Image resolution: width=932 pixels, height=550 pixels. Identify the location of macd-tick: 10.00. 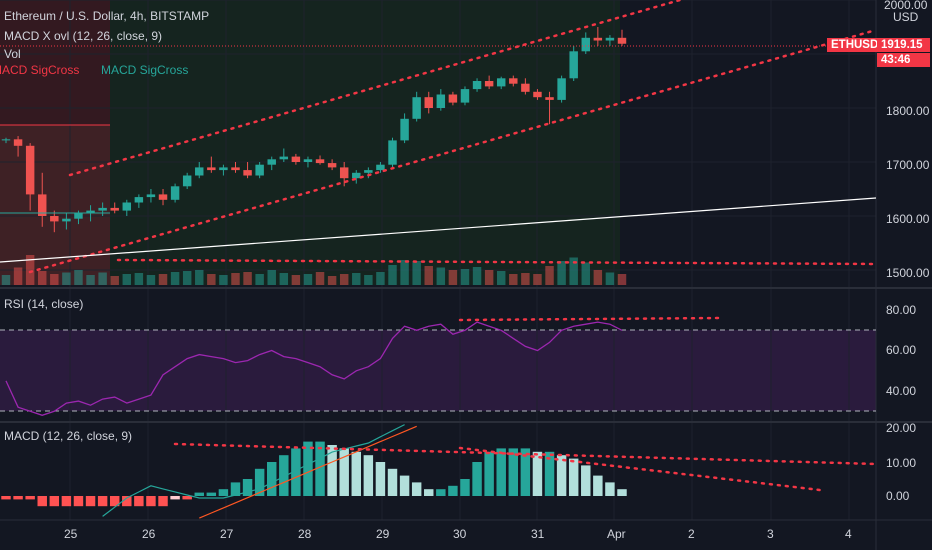
(901, 463).